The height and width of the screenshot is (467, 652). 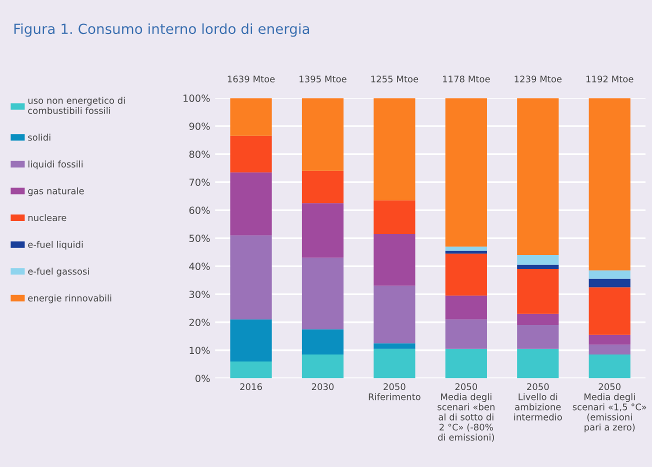 I want to click on annotation: 1192 Mtoe, so click(x=610, y=79).